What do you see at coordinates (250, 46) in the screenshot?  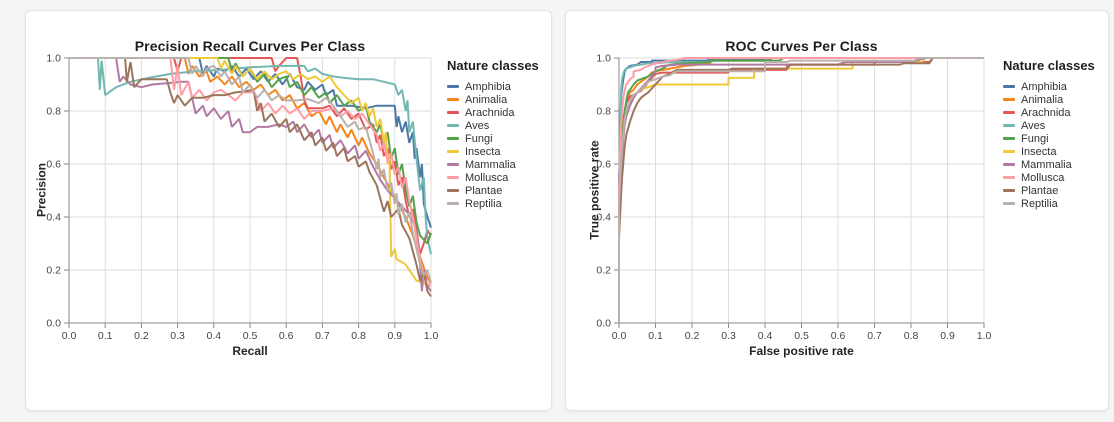 I see `pr-chart-title: Precision Recall Curves Per Class` at bounding box center [250, 46].